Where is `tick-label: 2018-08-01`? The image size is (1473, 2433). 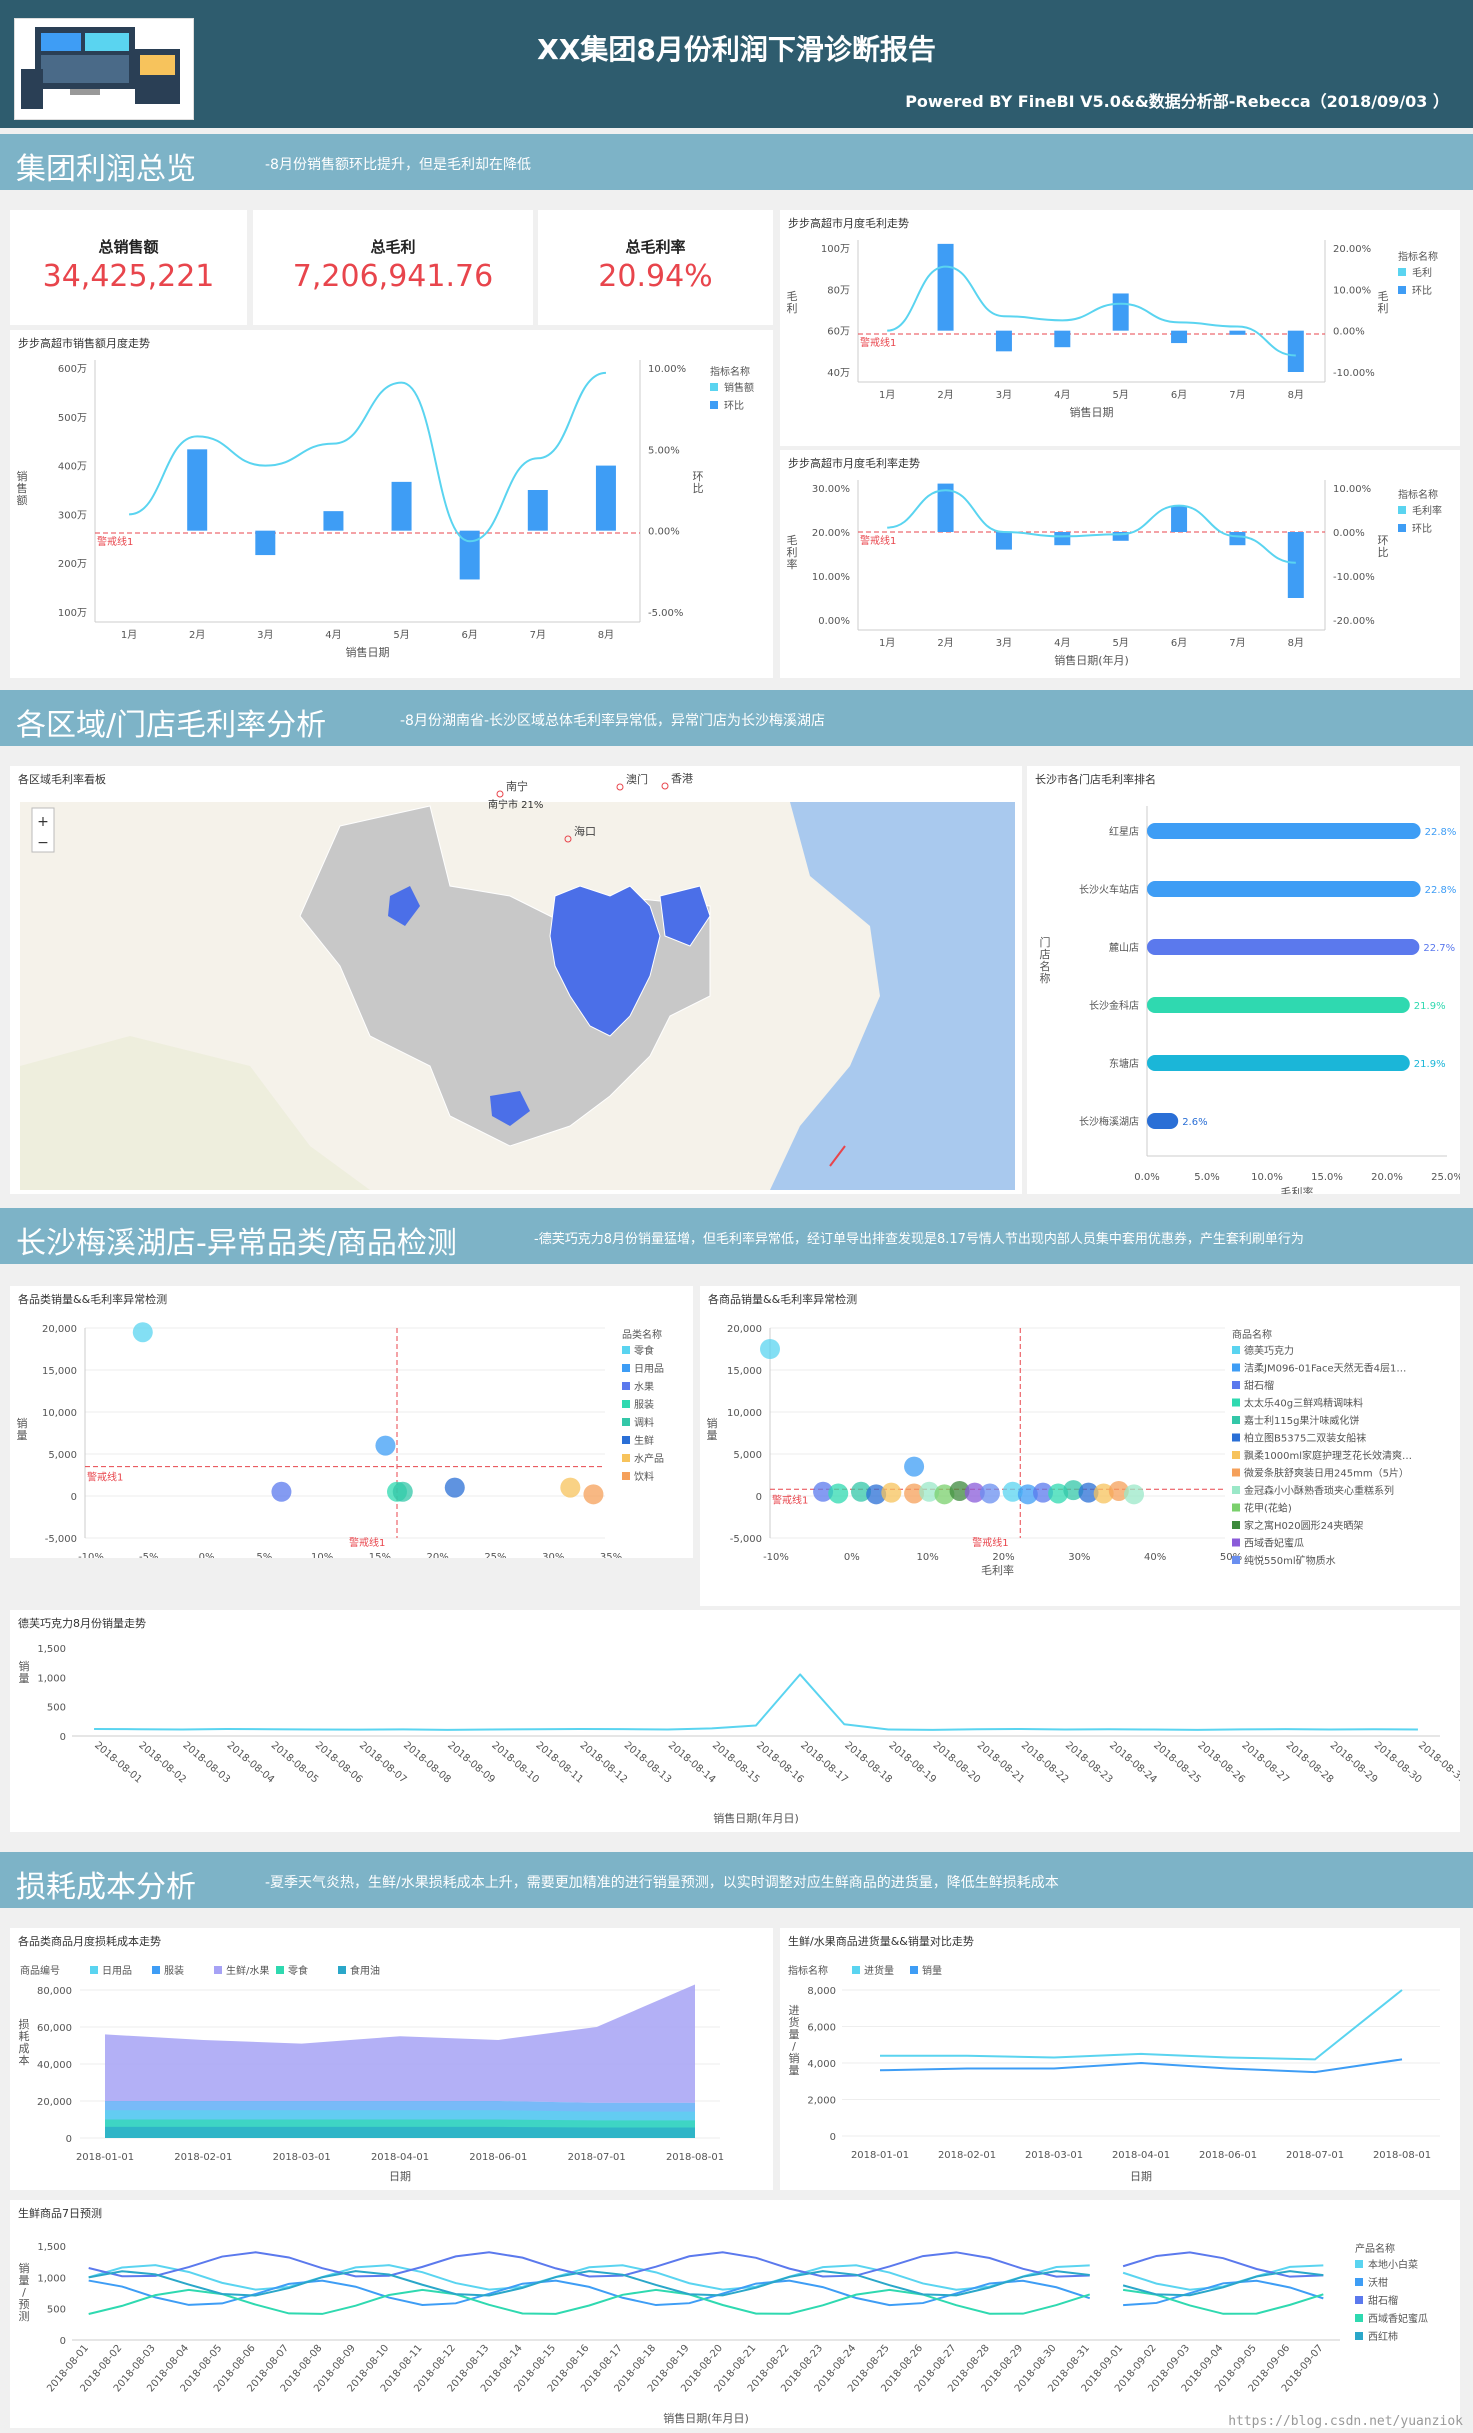
tick-label: 2018-08-01 is located at coordinates (695, 2157).